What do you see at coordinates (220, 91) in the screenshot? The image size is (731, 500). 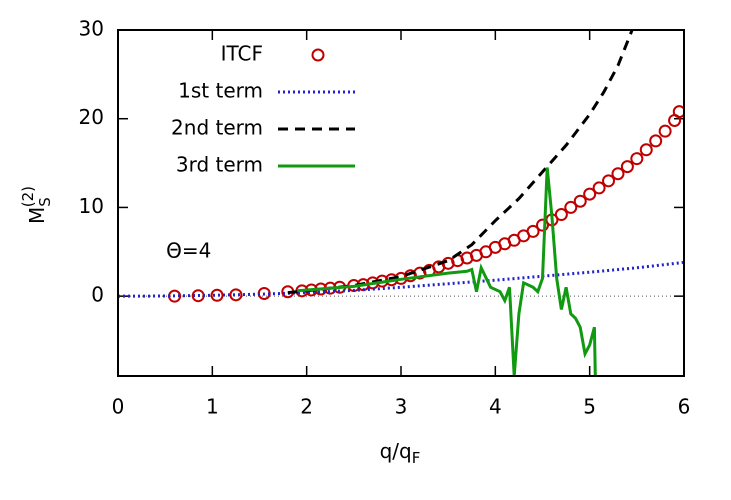 I see `legend-label: 1st term` at bounding box center [220, 91].